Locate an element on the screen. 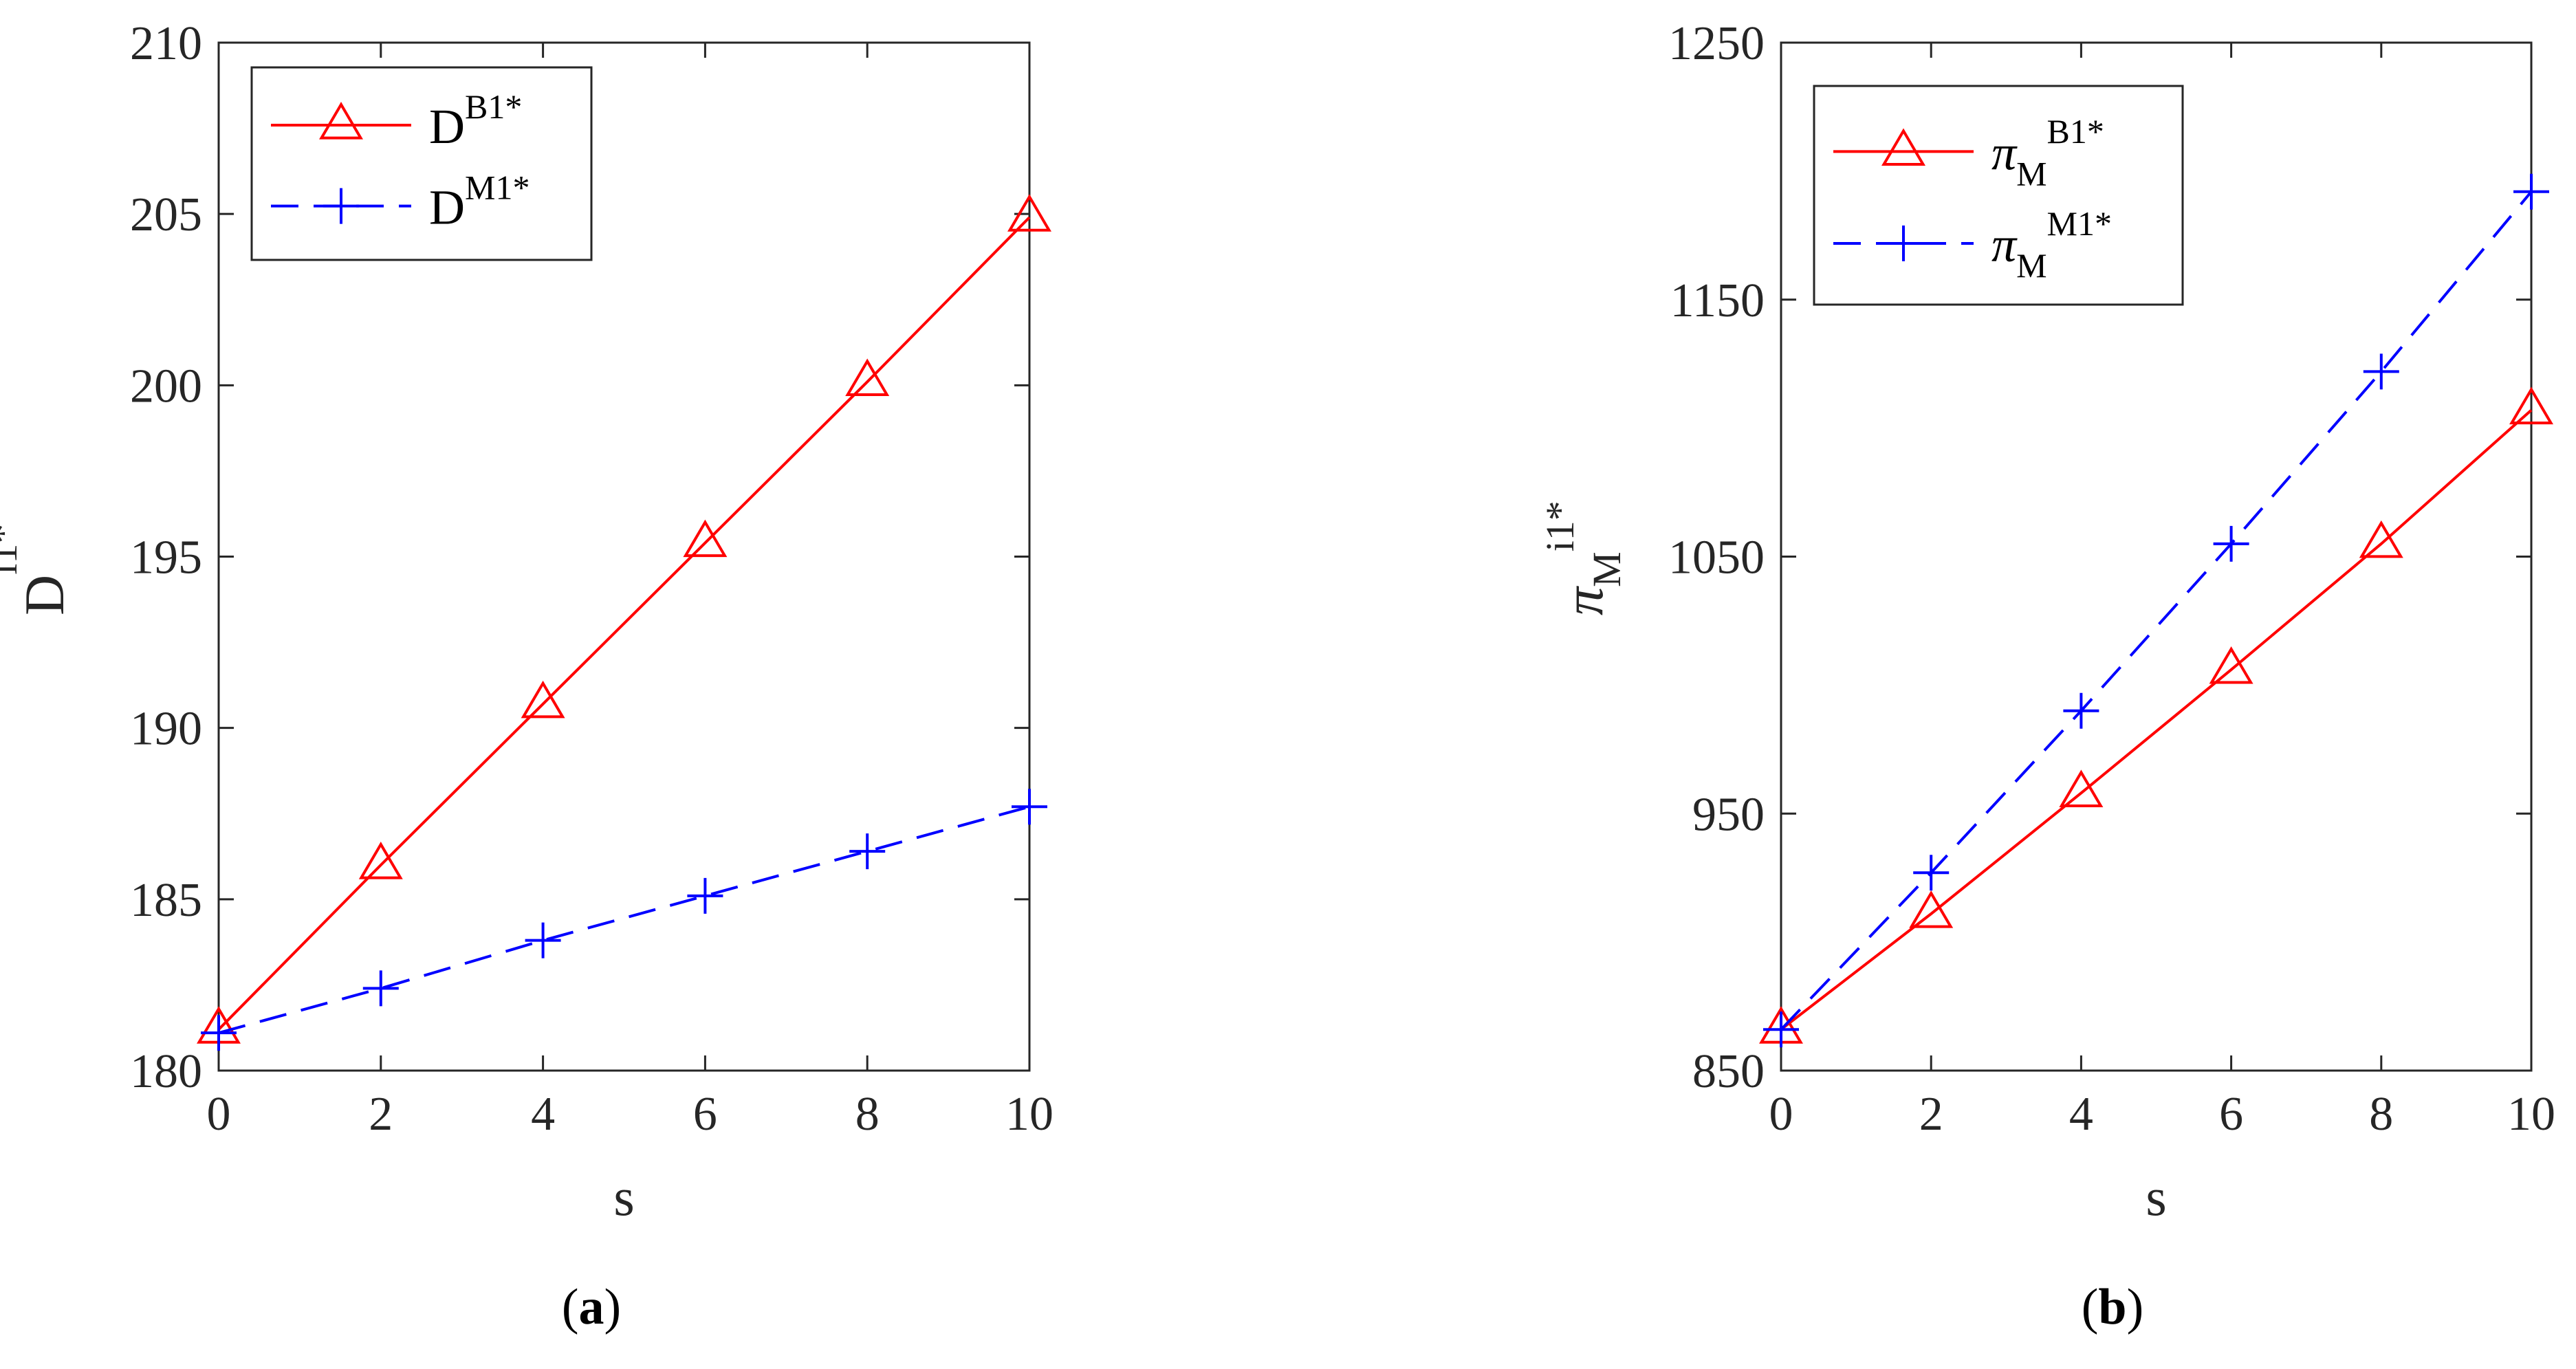 The height and width of the screenshot is (1369, 2576). y-axis-label-group: Di1* is located at coordinates (38, 569).